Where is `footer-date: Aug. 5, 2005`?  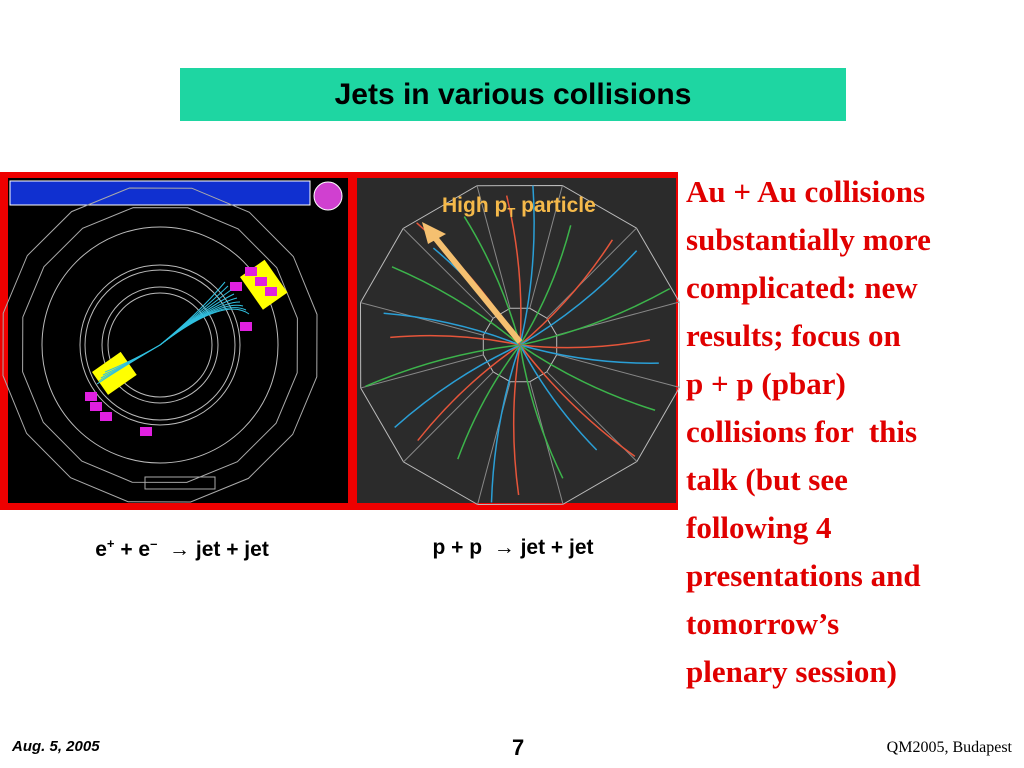 footer-date: Aug. 5, 2005 is located at coordinates (56, 746).